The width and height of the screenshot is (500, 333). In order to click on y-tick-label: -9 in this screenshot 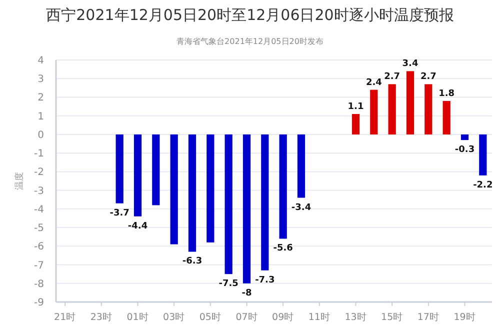, I will do `click(39, 303)`.